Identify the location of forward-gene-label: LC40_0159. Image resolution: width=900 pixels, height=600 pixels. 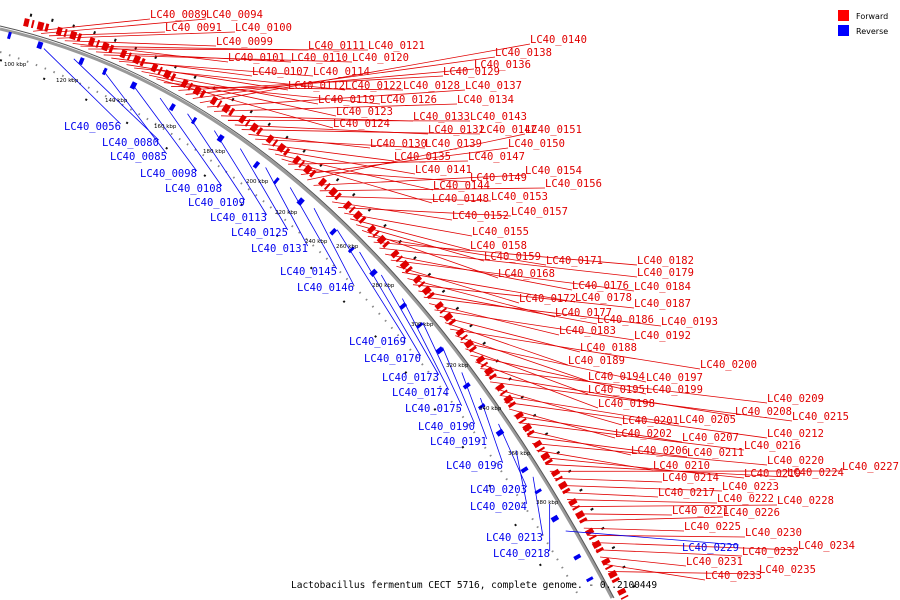
(512, 257).